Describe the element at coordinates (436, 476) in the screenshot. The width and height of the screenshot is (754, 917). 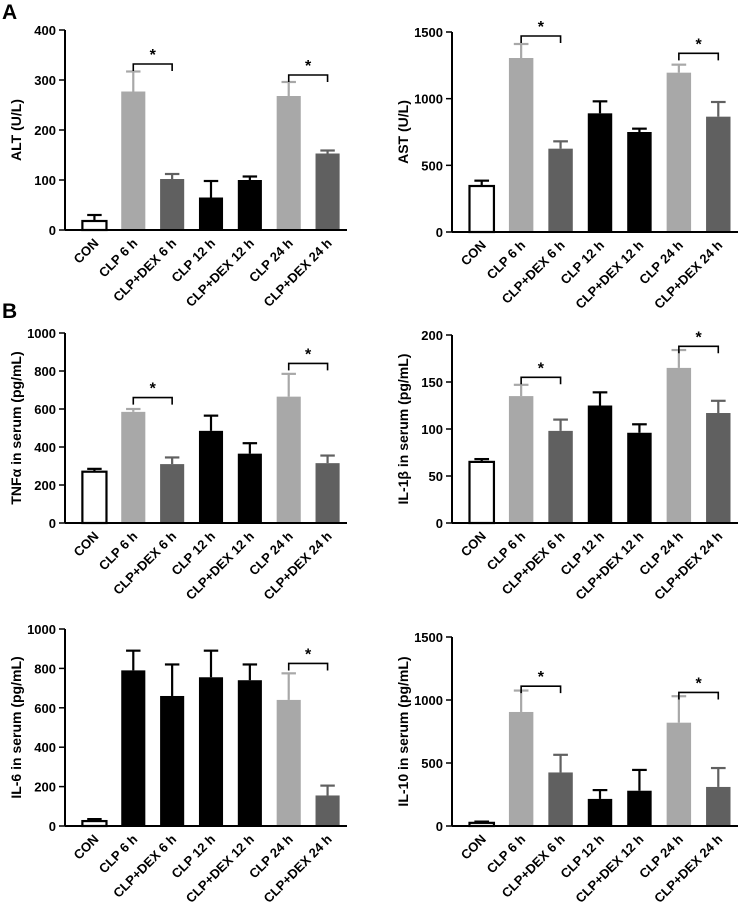
I see `y-tick-label: 50` at that location.